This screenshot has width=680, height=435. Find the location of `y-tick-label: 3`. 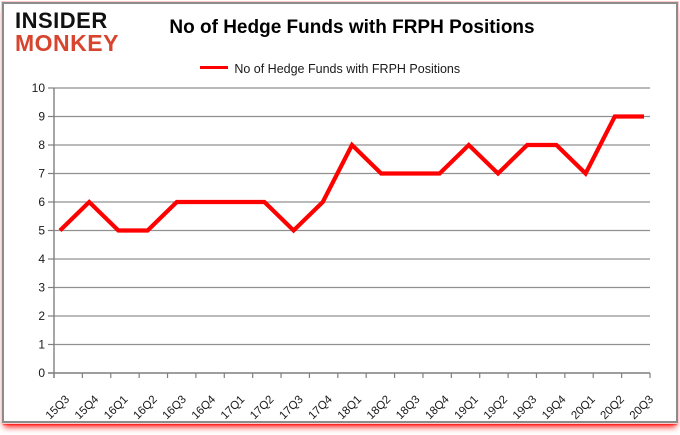

y-tick-label: 3 is located at coordinates (41, 288).